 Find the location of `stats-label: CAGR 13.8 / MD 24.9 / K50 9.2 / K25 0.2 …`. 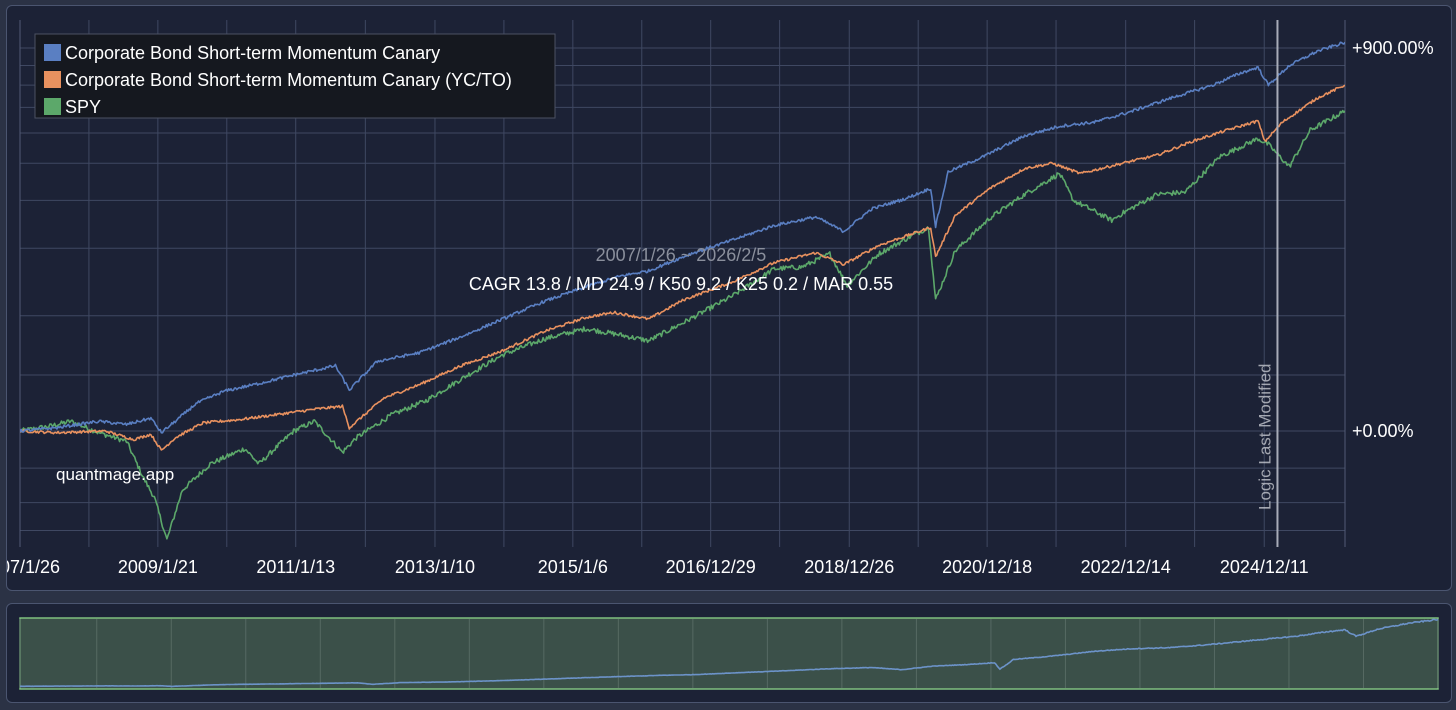

stats-label: CAGR 13.8 / MD 24.9 / K50 9.2 / K25 0.2 … is located at coordinates (681, 284).